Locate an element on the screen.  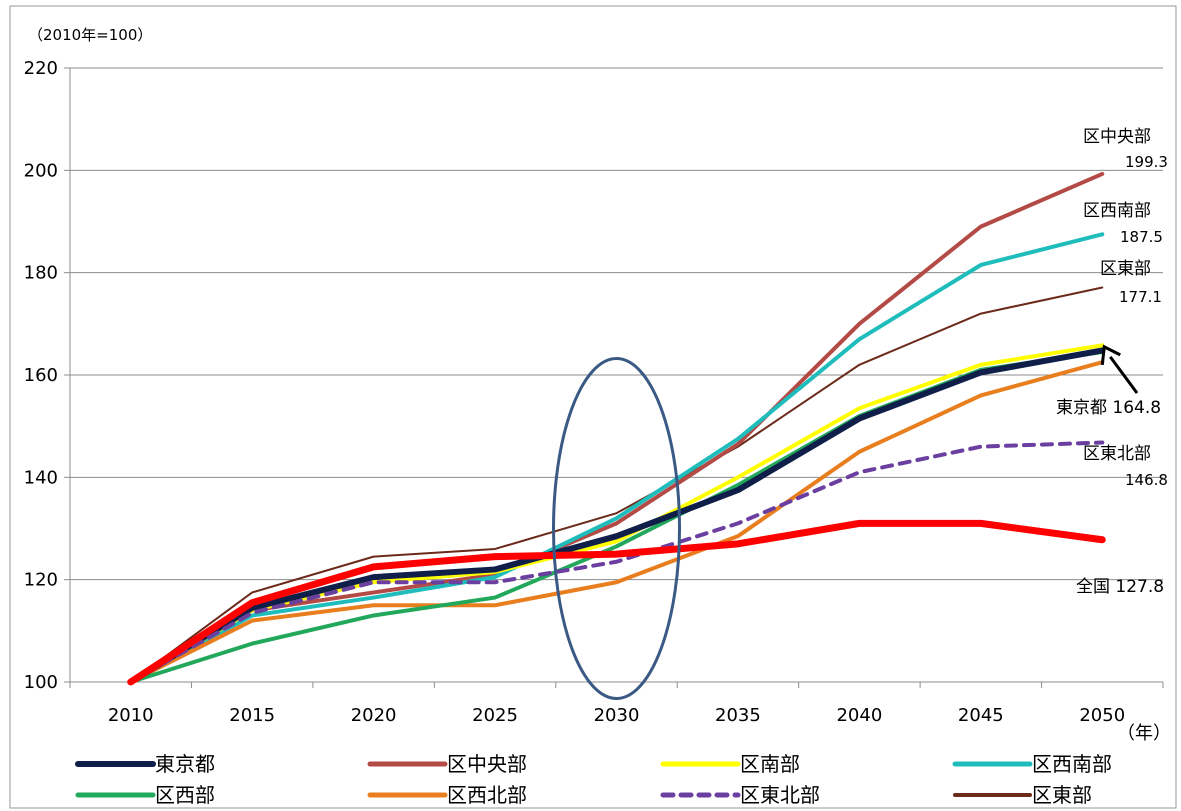
x-tick-label: 2035 is located at coordinates (738, 715).